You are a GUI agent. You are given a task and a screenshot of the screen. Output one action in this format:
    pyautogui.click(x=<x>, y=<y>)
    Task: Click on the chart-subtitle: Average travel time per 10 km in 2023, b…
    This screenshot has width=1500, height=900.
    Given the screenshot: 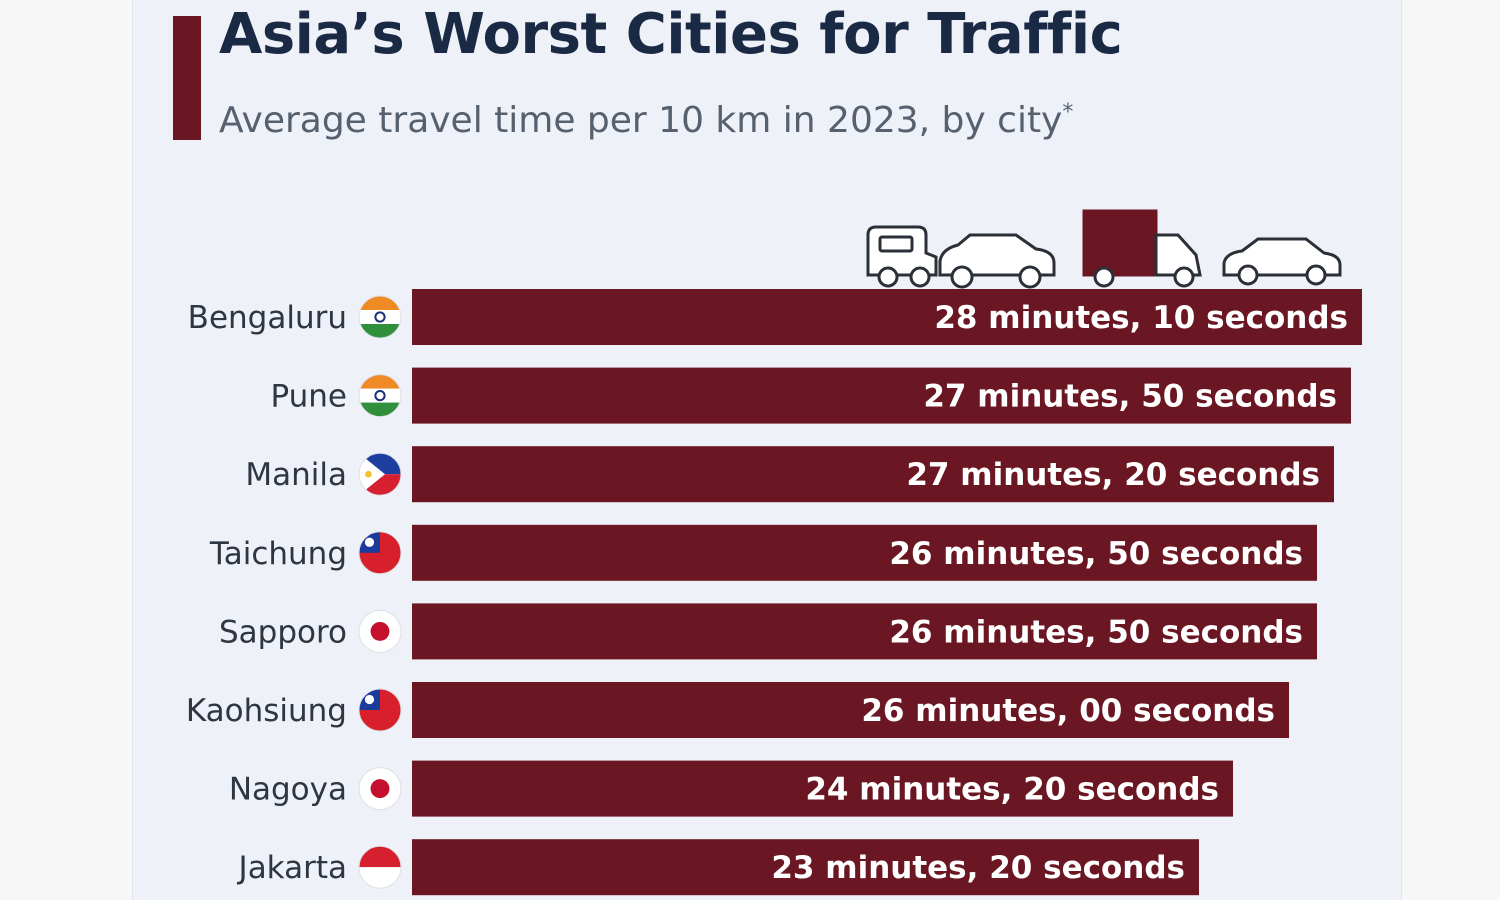 What is the action you would take?
    pyautogui.click(x=646, y=120)
    